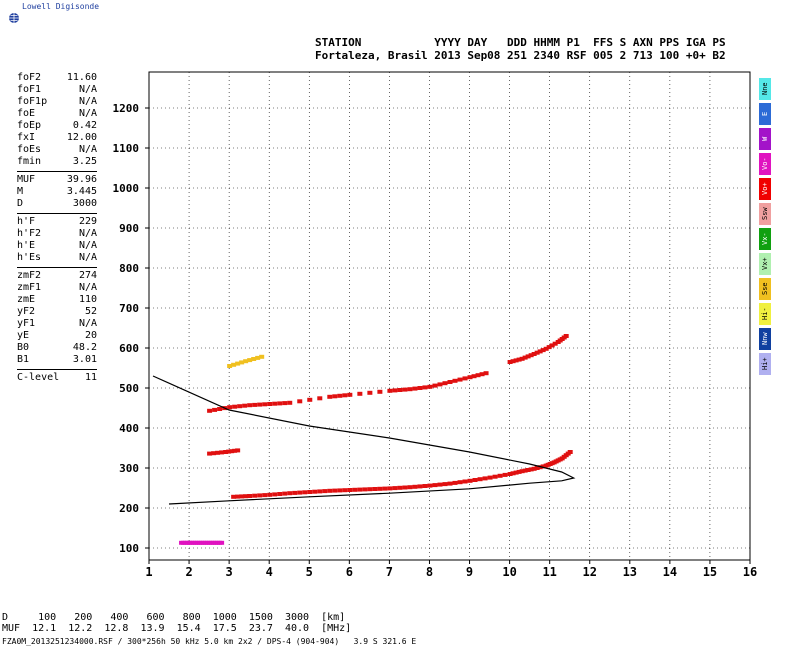  Describe the element at coordinates (29, 287) in the screenshot. I see `param-name: zmF1` at that location.